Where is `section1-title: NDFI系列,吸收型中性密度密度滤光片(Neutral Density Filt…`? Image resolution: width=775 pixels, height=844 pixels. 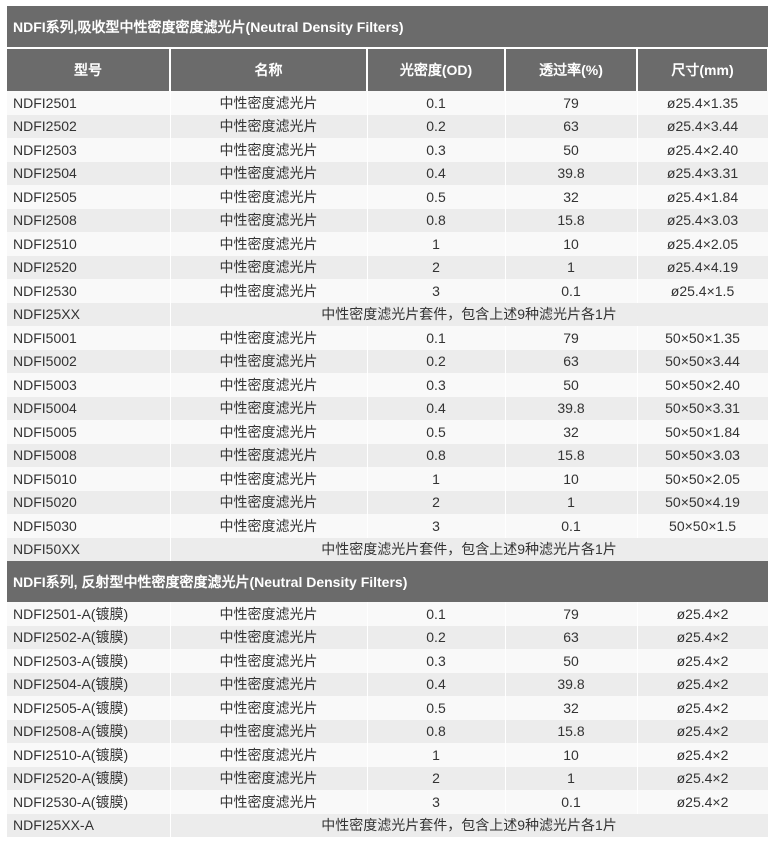
section1-title: NDFI系列,吸收型中性密度密度滤光片(Neutral Density Filt… is located at coordinates (388, 27).